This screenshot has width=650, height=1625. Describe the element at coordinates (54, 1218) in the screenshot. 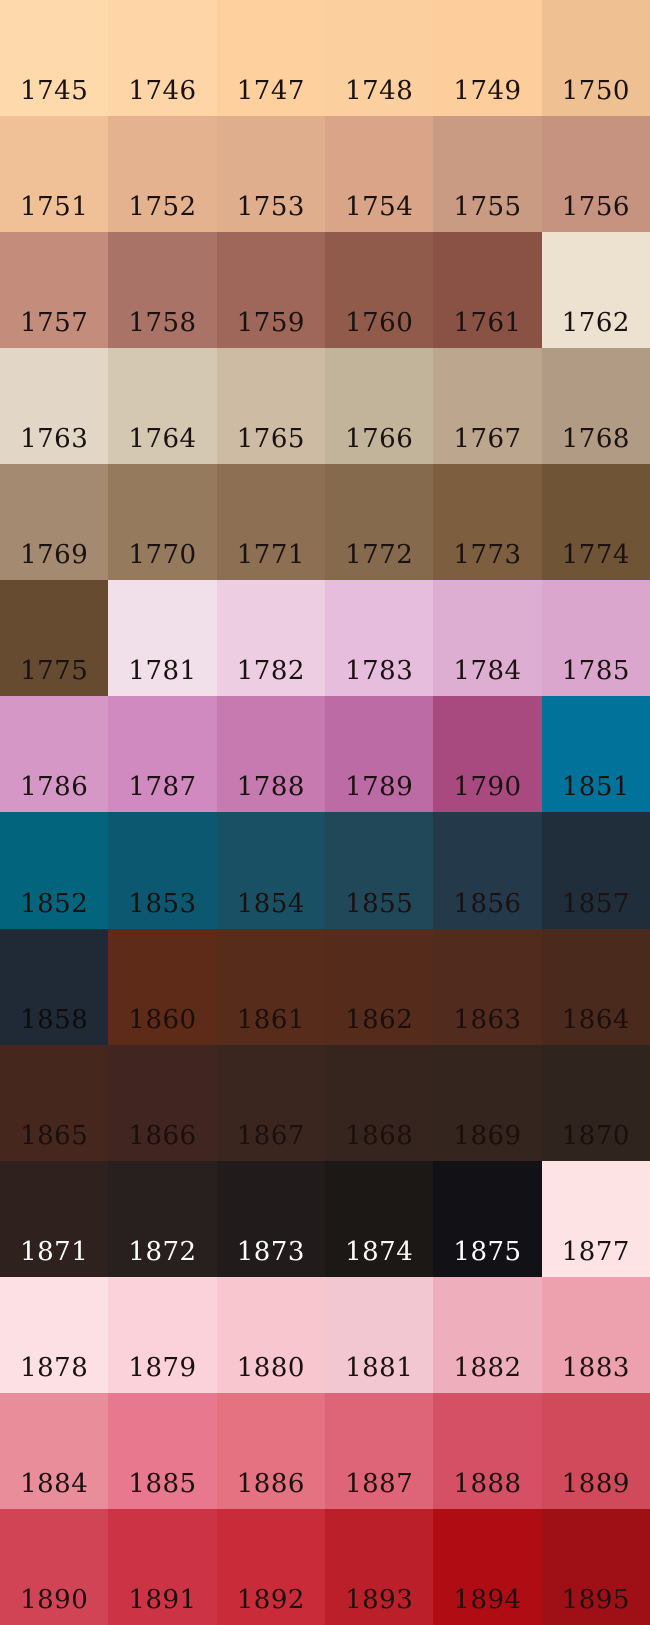

I see `color-swatch: 1871` at that location.